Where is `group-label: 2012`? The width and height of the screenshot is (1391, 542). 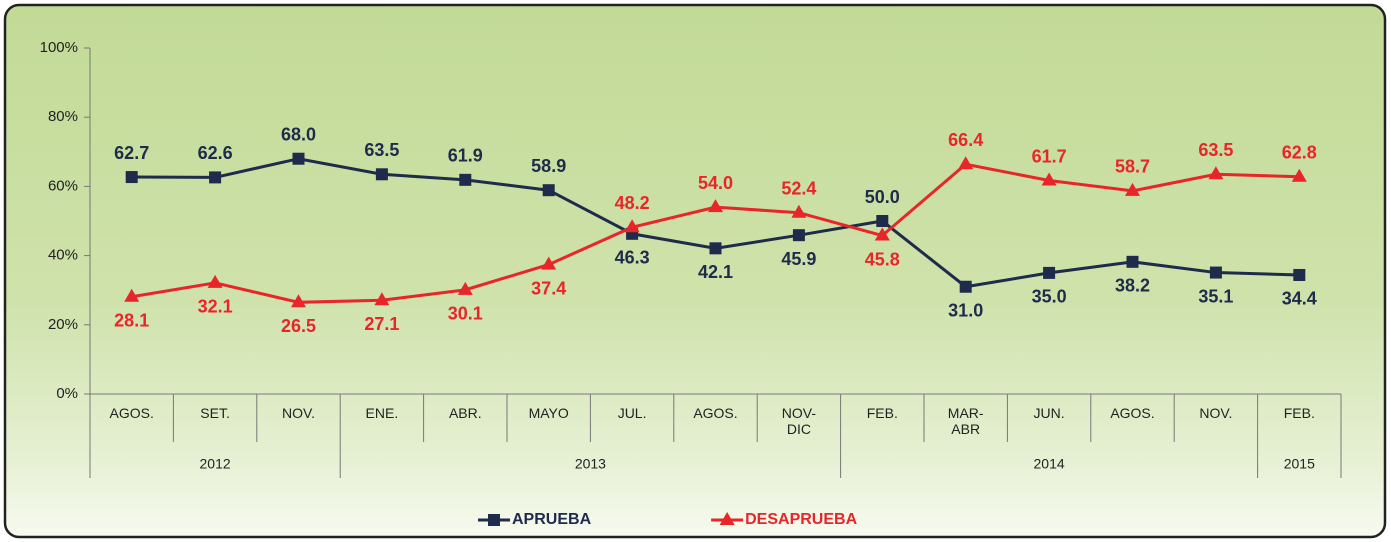
group-label: 2012 is located at coordinates (215, 464).